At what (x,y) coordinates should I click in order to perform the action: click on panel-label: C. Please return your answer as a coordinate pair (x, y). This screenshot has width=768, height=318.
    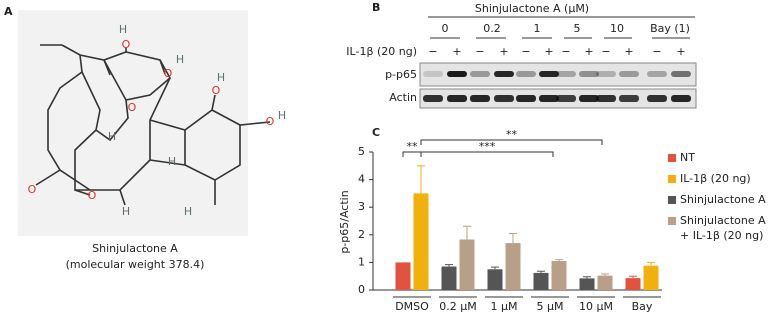
    Looking at the image, I should click on (376, 132).